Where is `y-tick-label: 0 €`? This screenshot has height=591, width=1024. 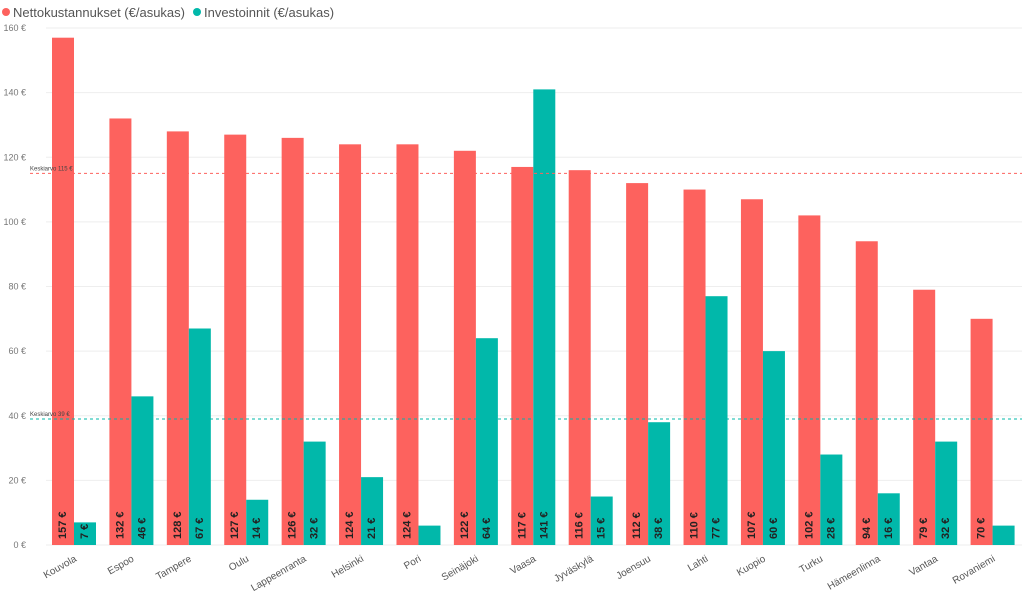
y-tick-label: 0 € is located at coordinates (19, 545).